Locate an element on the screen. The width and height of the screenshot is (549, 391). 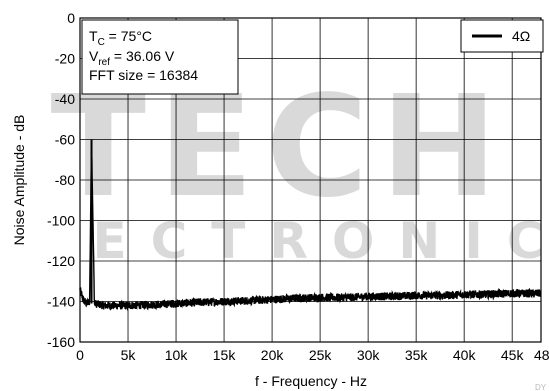
tc-value: = 75°C is located at coordinates (128, 36).